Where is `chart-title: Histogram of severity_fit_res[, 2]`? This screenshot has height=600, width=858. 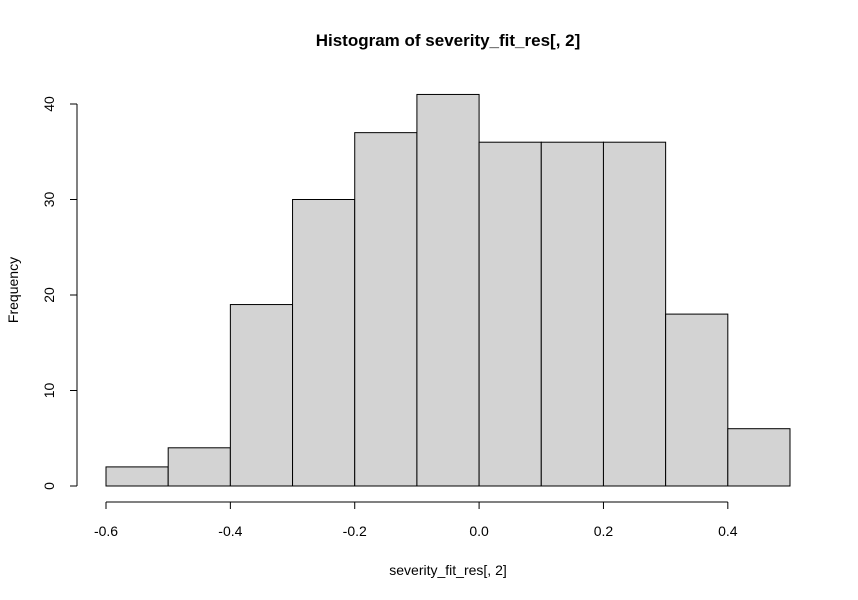 chart-title: Histogram of severity_fit_res[, 2] is located at coordinates (448, 40).